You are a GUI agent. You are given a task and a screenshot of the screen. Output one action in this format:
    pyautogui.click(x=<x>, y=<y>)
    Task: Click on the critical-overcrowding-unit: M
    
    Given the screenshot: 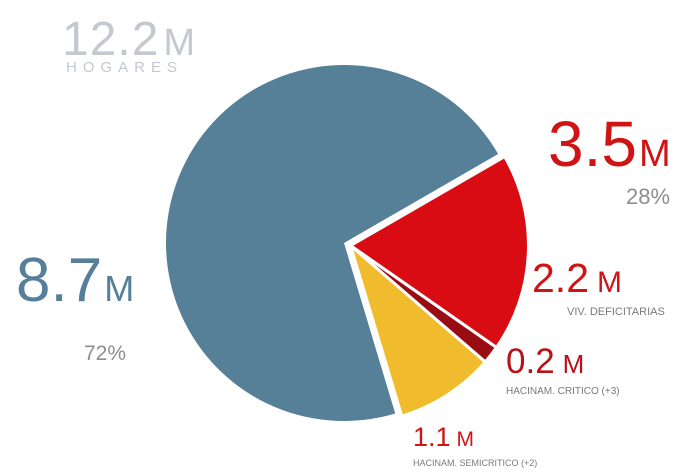 What is the action you would take?
    pyautogui.click(x=573, y=364)
    